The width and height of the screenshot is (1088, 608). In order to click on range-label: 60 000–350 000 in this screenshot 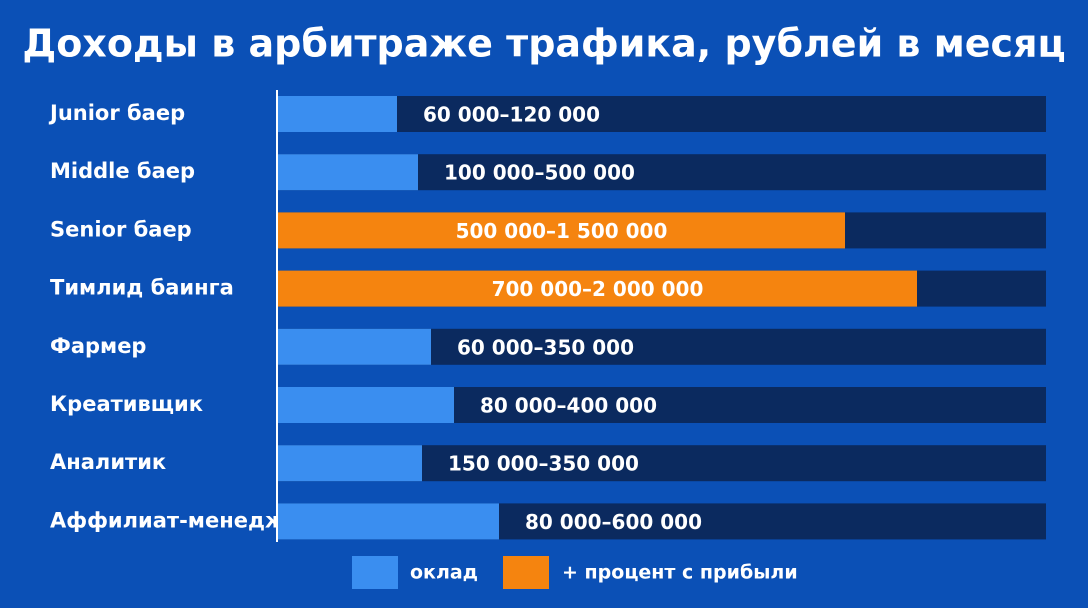, I will do `click(545, 347)`.